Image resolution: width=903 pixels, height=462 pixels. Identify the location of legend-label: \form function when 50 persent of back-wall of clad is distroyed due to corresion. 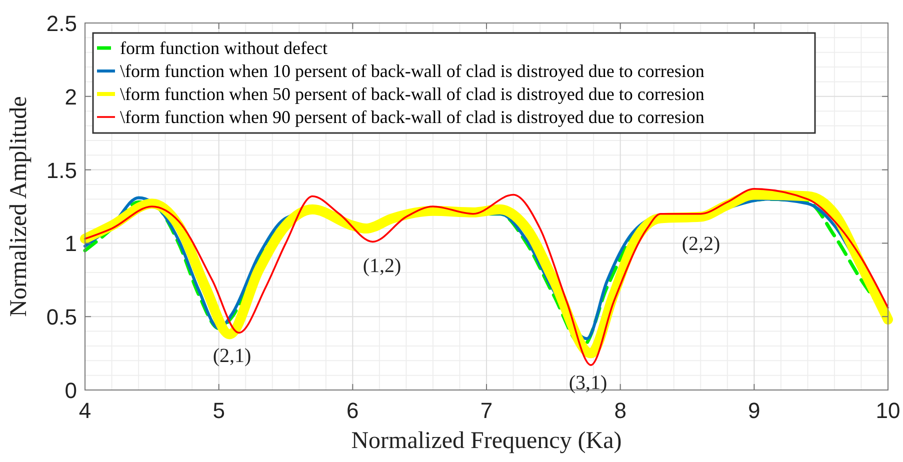
(412, 94).